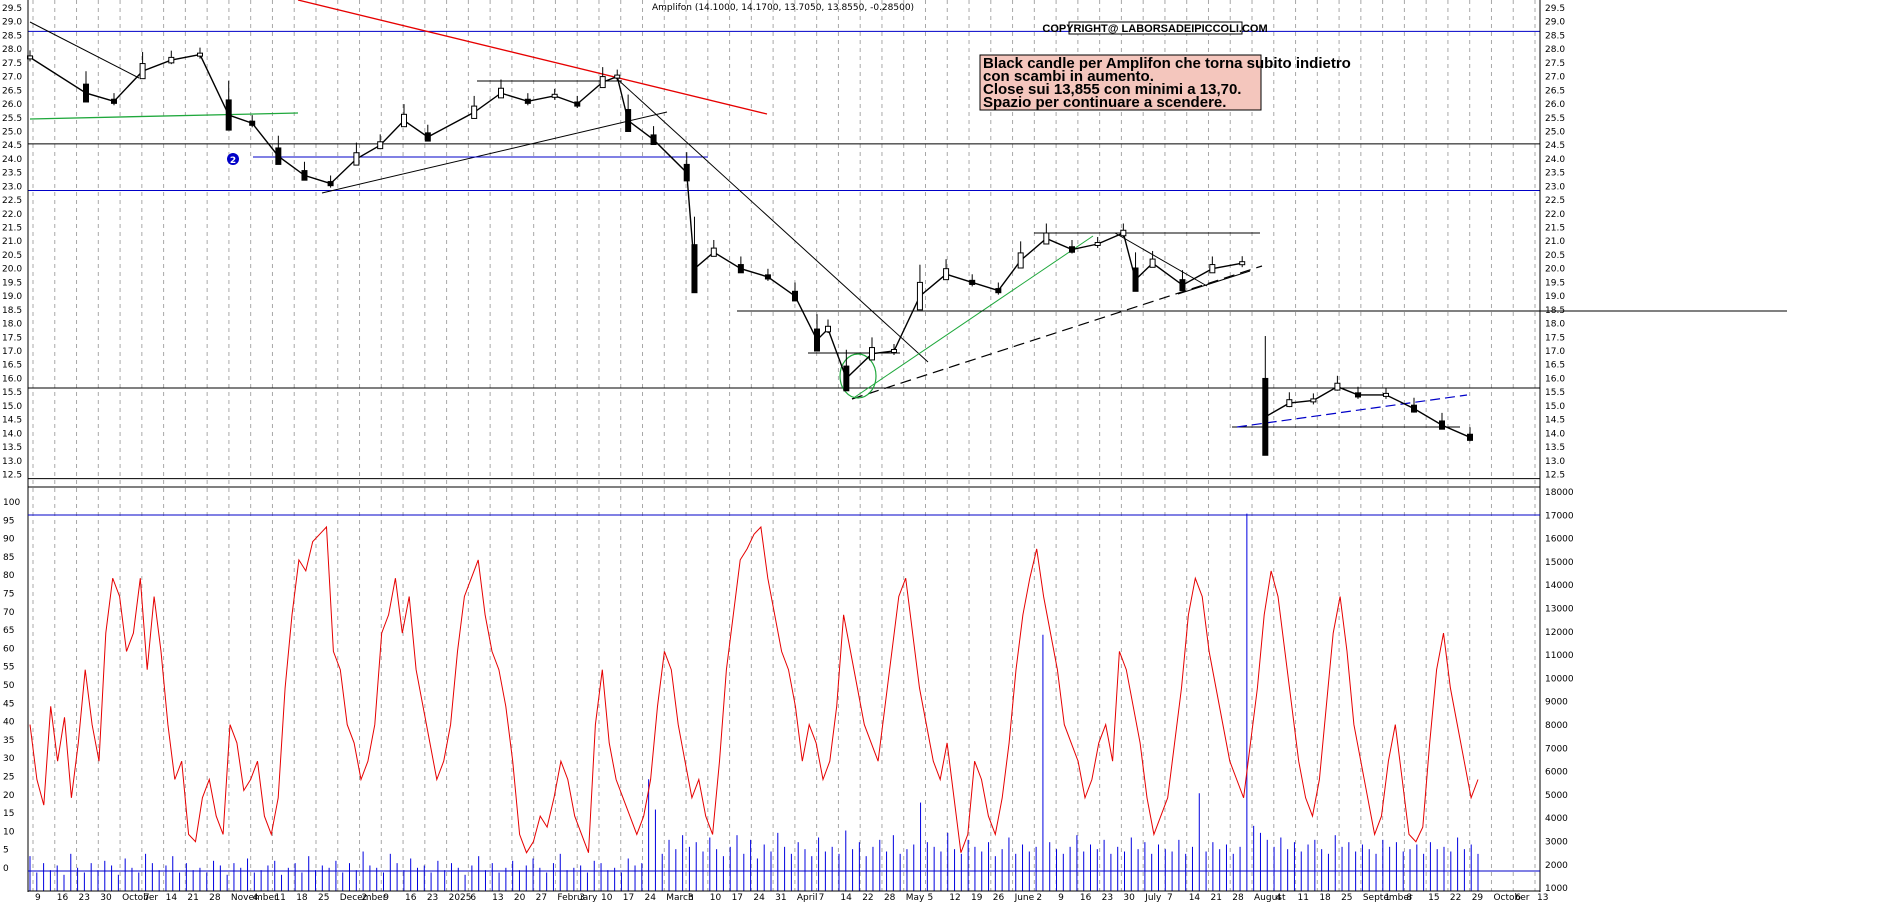 Image resolution: width=1890 pixels, height=902 pixels. Describe the element at coordinates (1279, 897) in the screenshot. I see `date-label: 4` at that location.